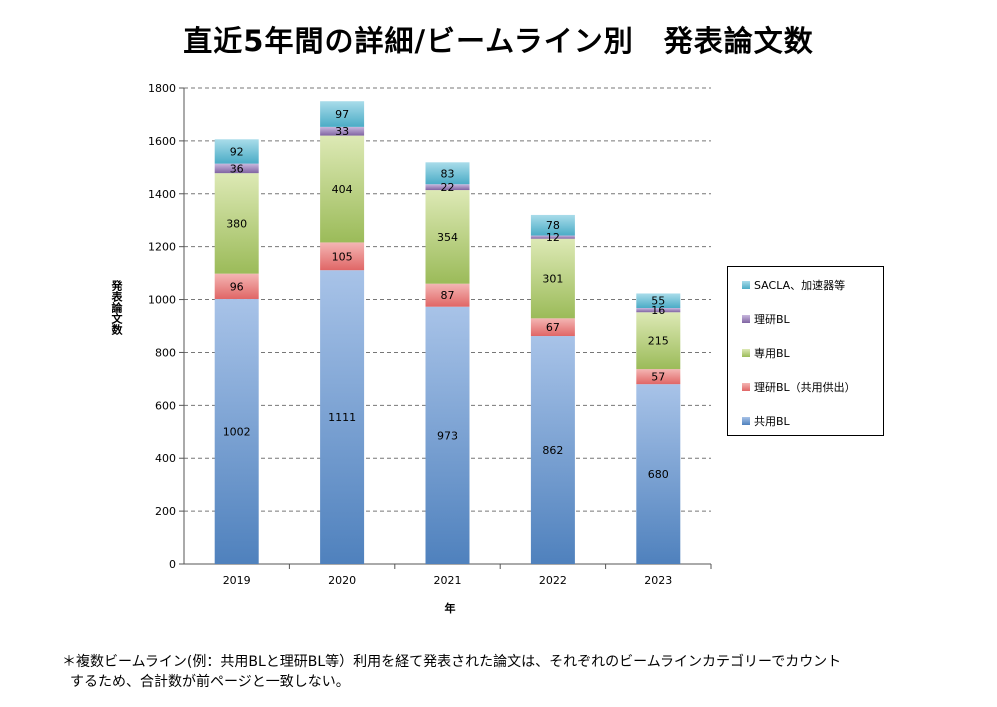  Describe the element at coordinates (165, 352) in the screenshot. I see `y-tick-label: 800` at that location.